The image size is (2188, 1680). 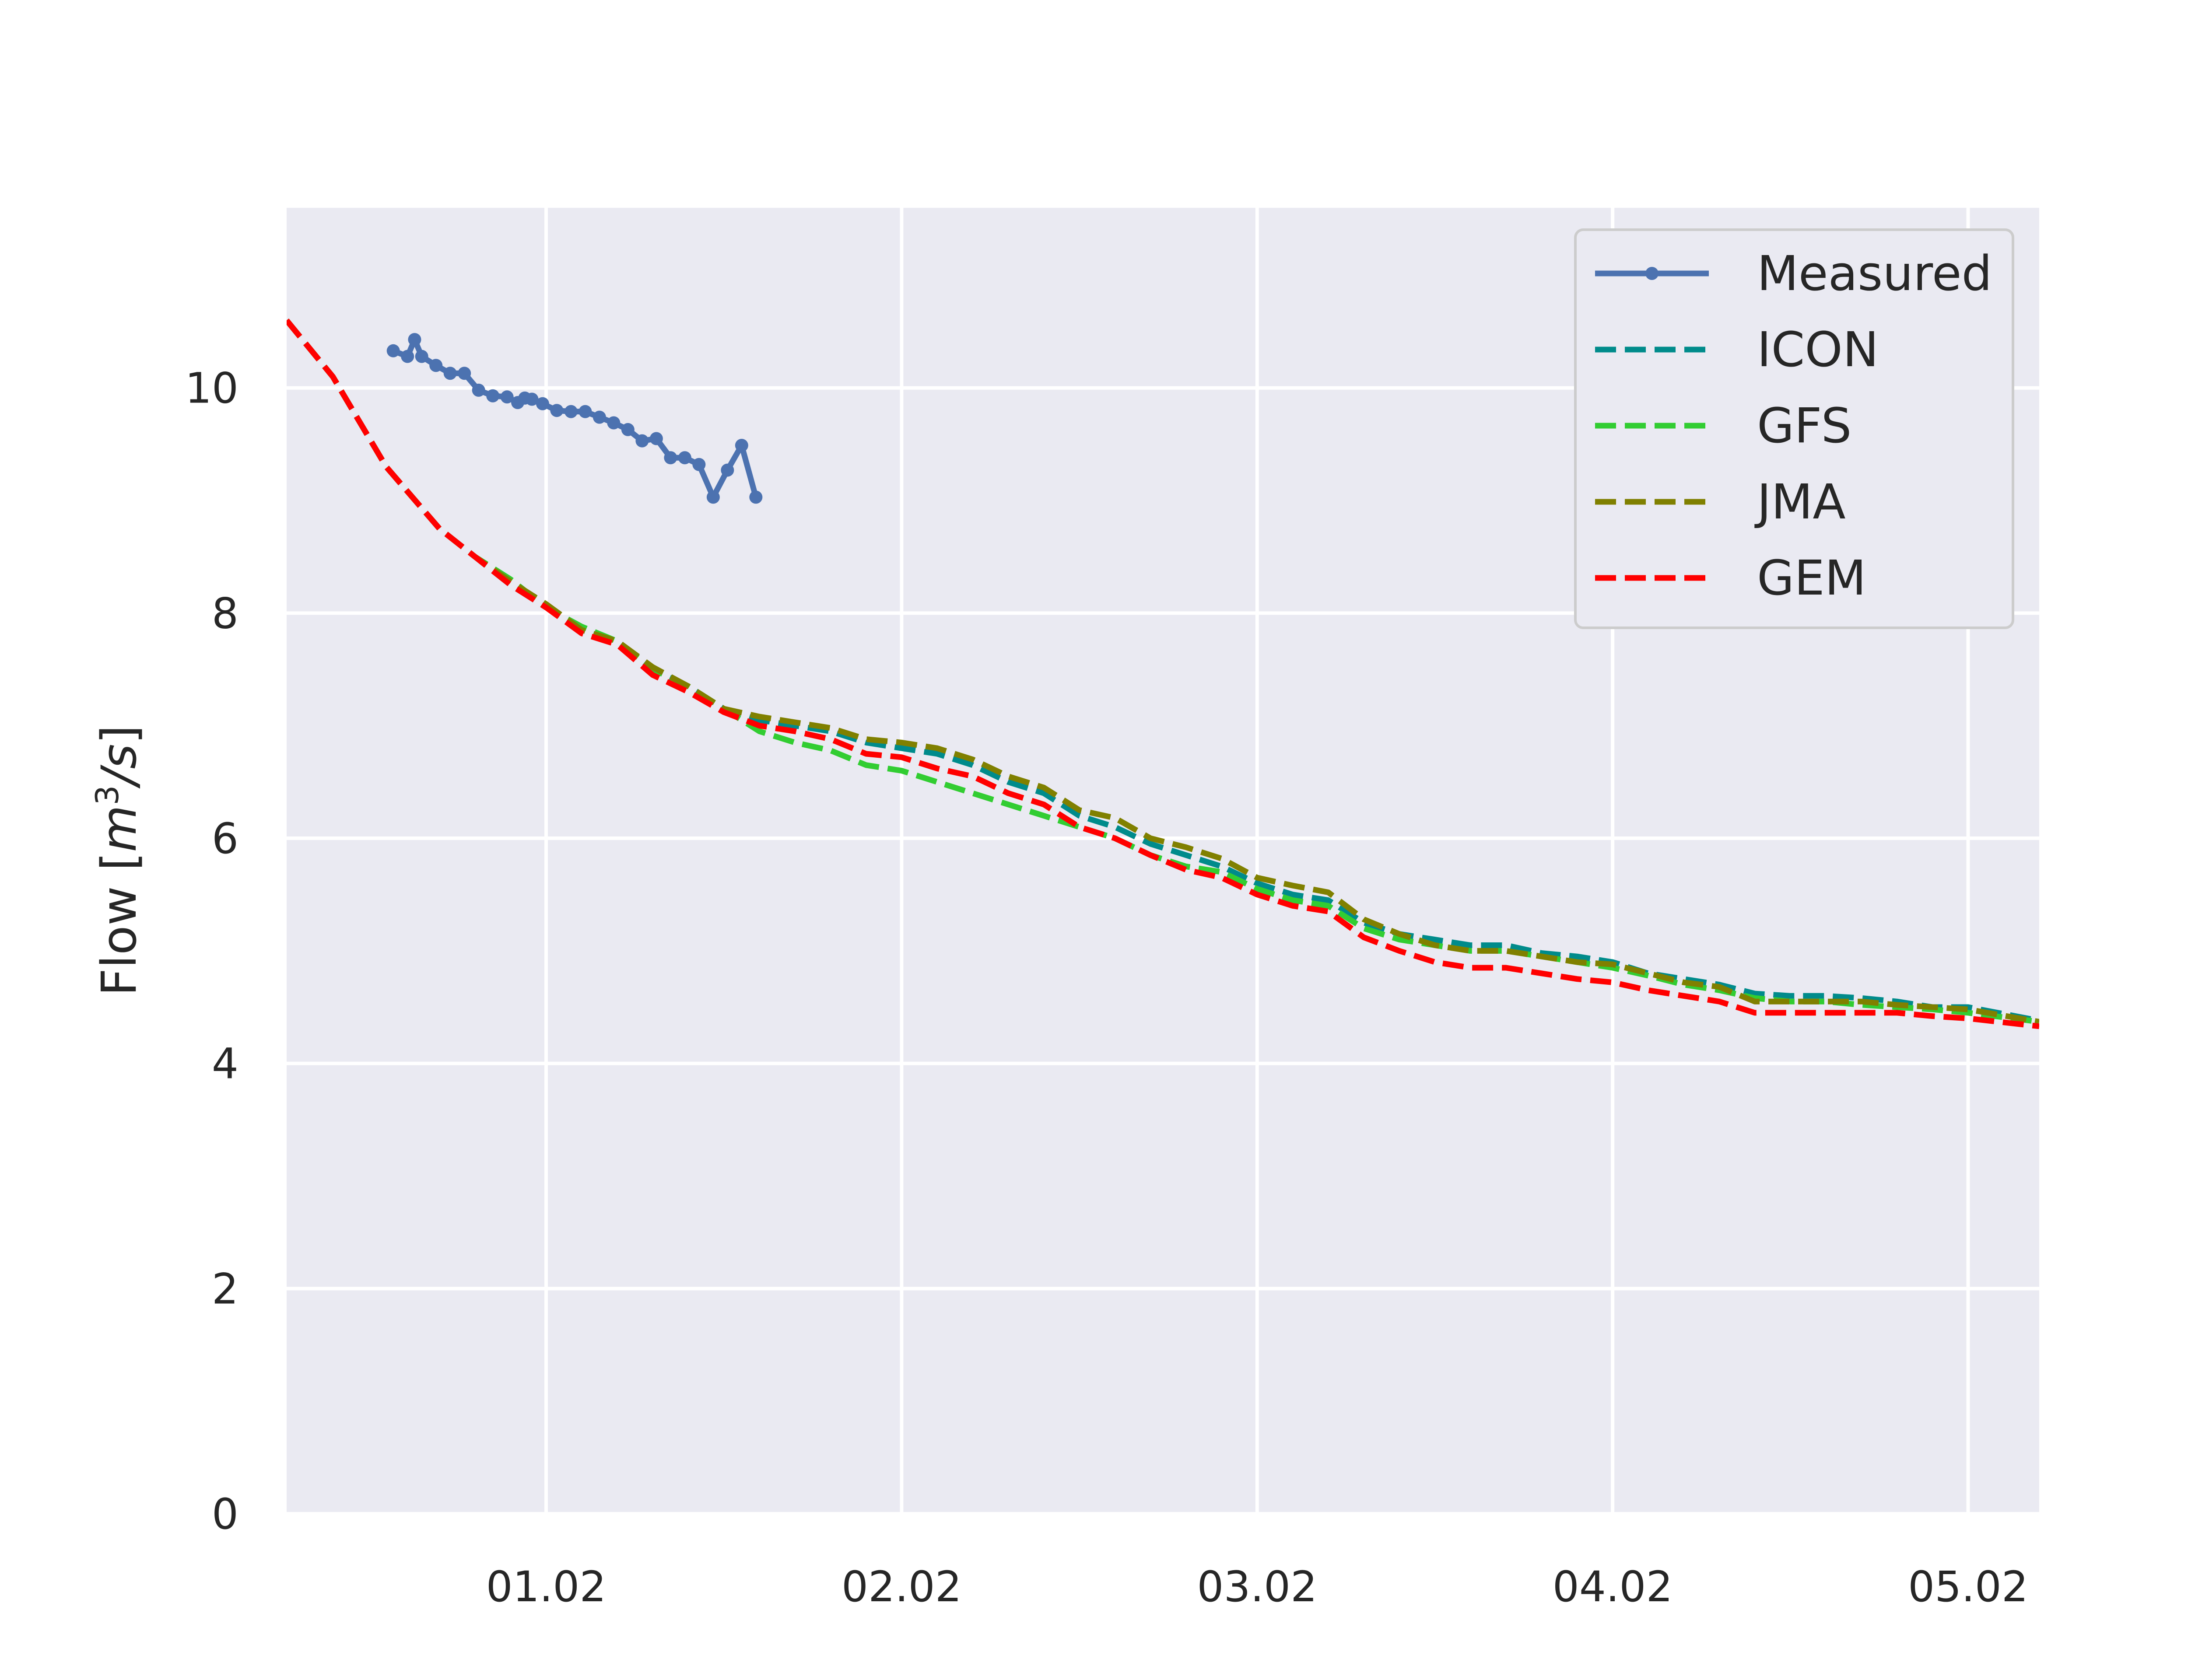 I want to click on x-tick-label: 05.02, so click(x=1968, y=1586).